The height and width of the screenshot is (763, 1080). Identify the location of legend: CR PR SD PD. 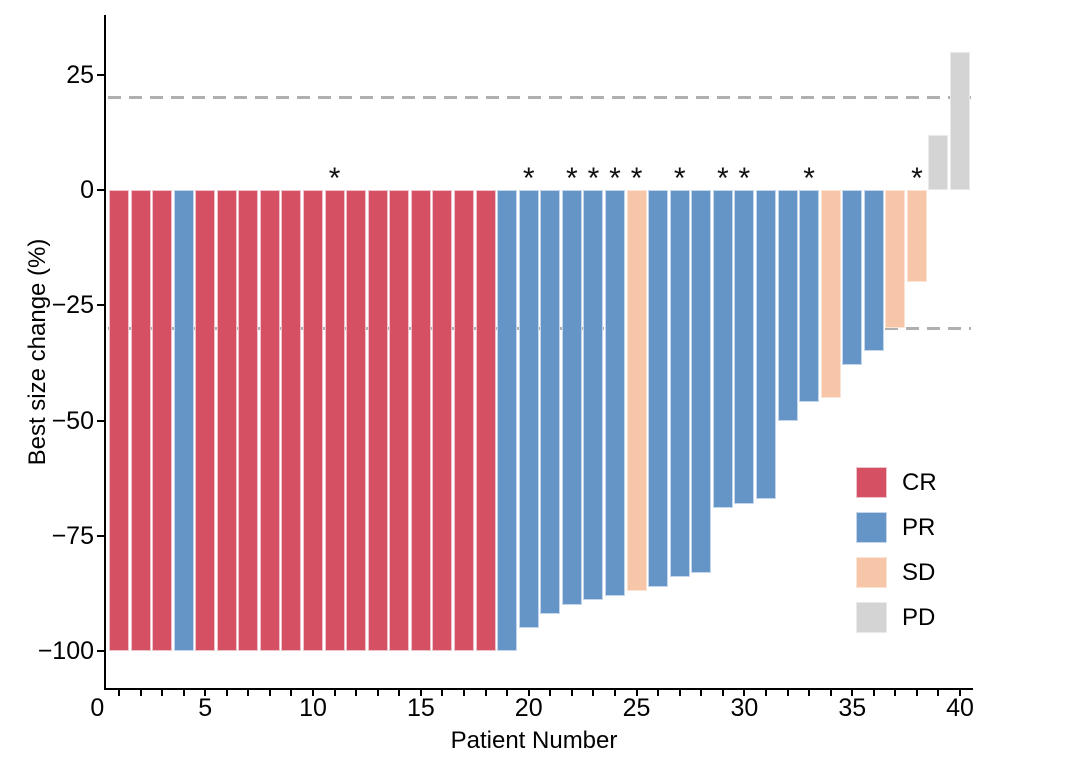
(896, 557).